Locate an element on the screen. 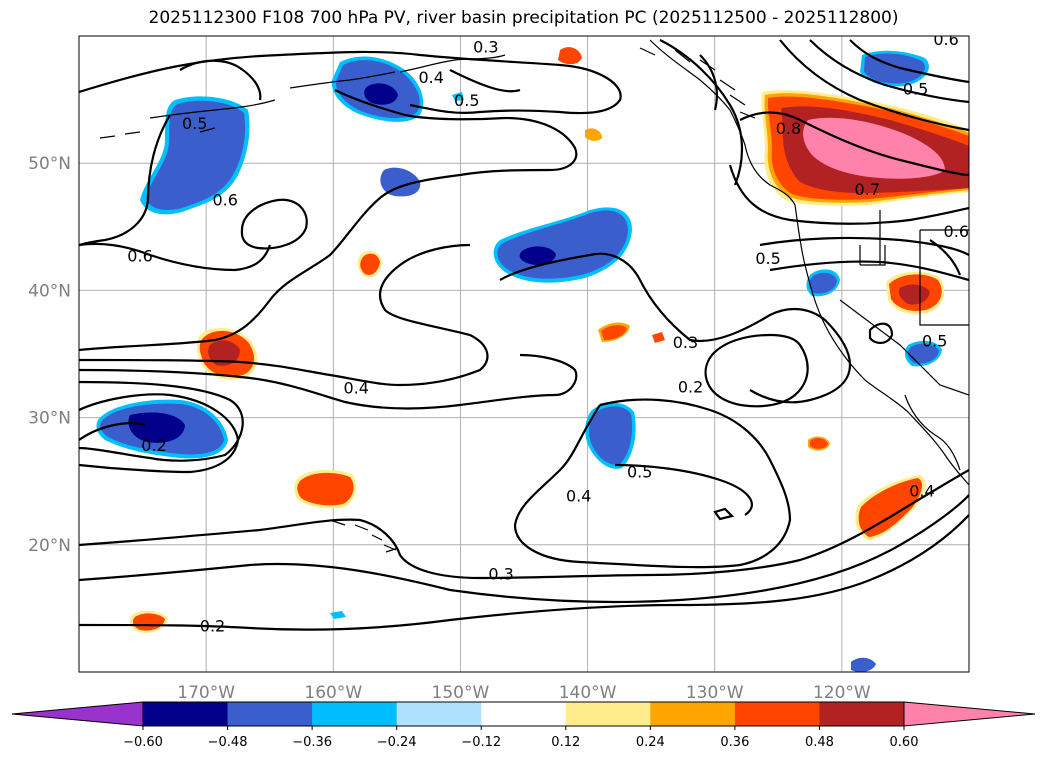  latitude-labels: 50°N 40°N 30°N 20°N is located at coordinates (49, 355).